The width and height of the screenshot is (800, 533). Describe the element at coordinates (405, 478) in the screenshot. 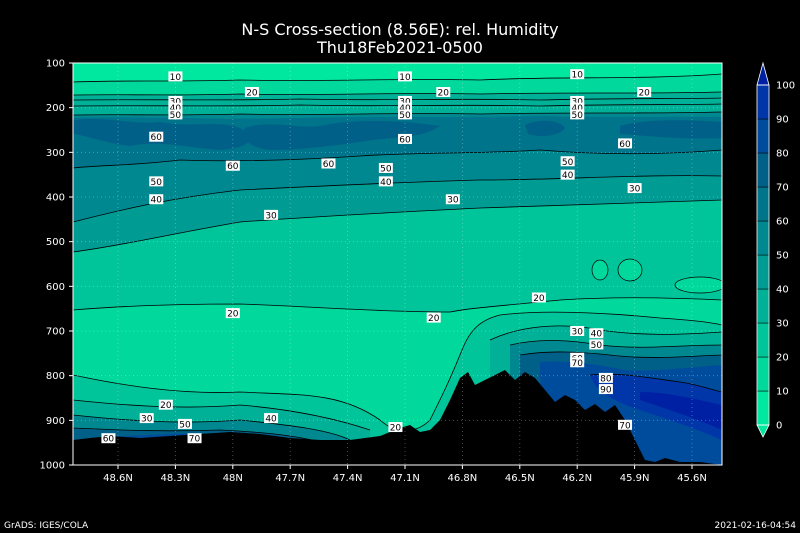

I see `x-tick-label: 47.1N` at that location.